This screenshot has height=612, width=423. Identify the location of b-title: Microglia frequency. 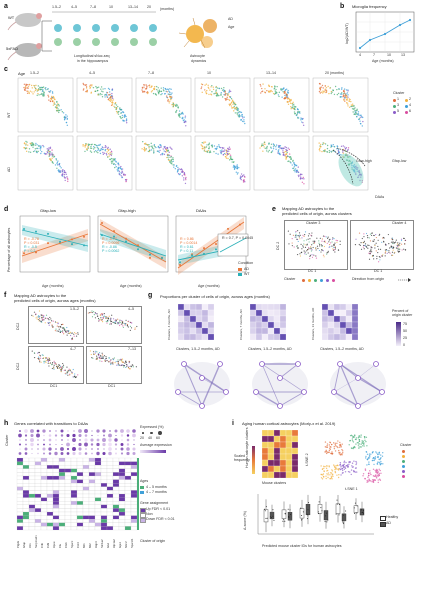
(369, 6).